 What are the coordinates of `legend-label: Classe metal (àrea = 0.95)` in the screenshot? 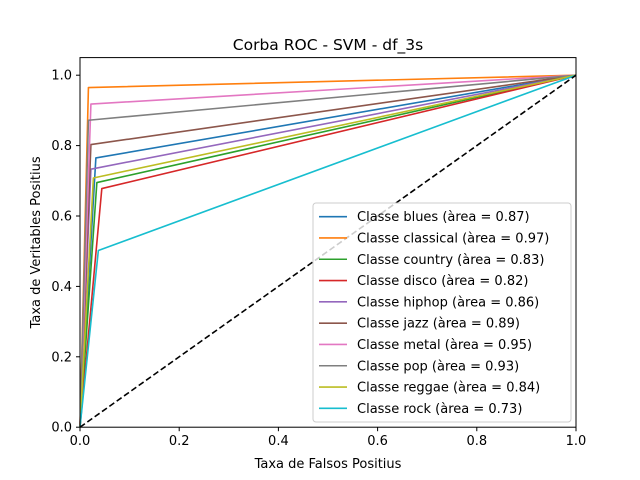 It's located at (444, 345).